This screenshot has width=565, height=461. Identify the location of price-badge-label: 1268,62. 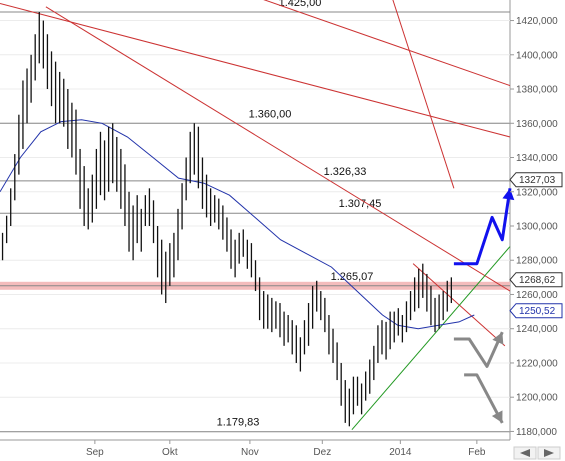
(537, 280).